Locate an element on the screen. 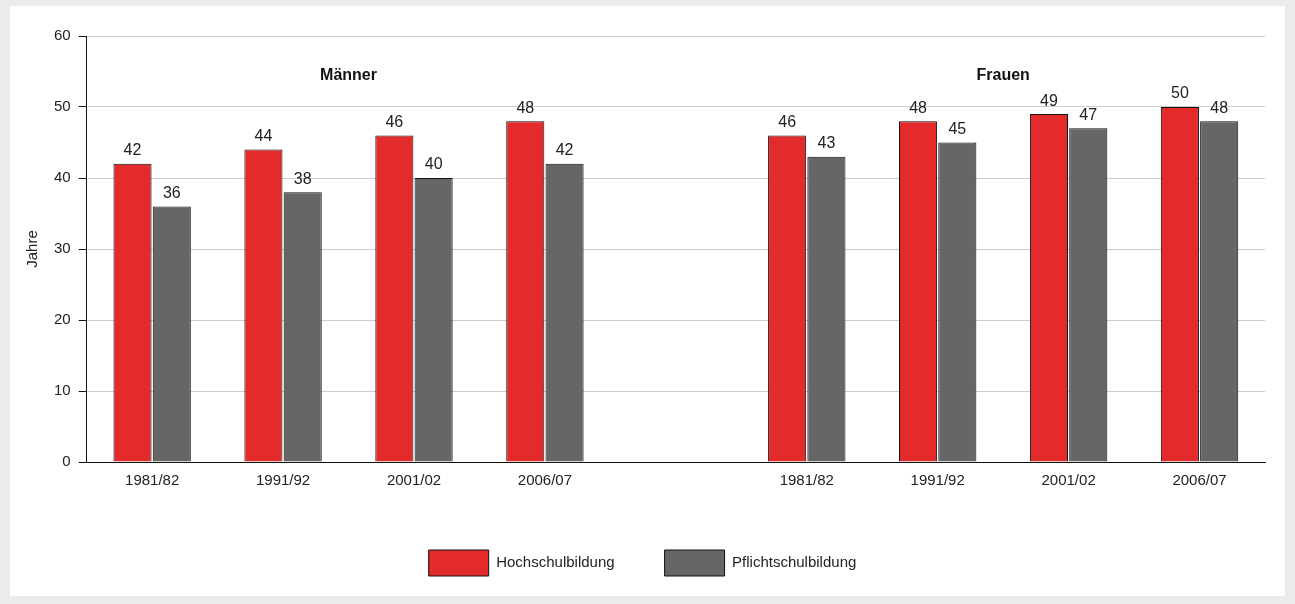  data-label: 45 is located at coordinates (957, 128).